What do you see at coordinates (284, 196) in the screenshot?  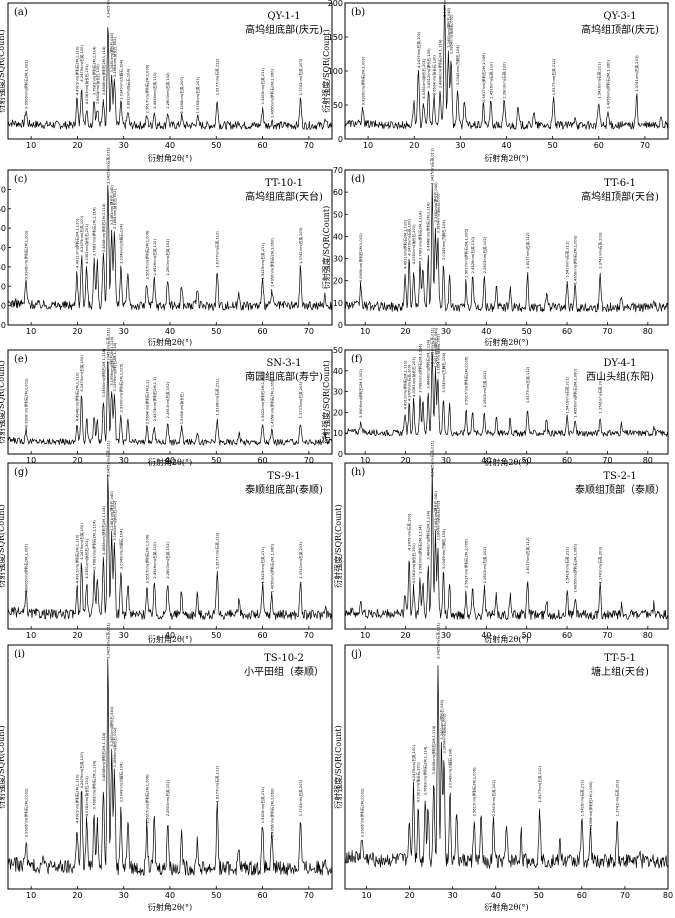 I see `formation-label: 高坞组底部(天台)` at bounding box center [284, 196].